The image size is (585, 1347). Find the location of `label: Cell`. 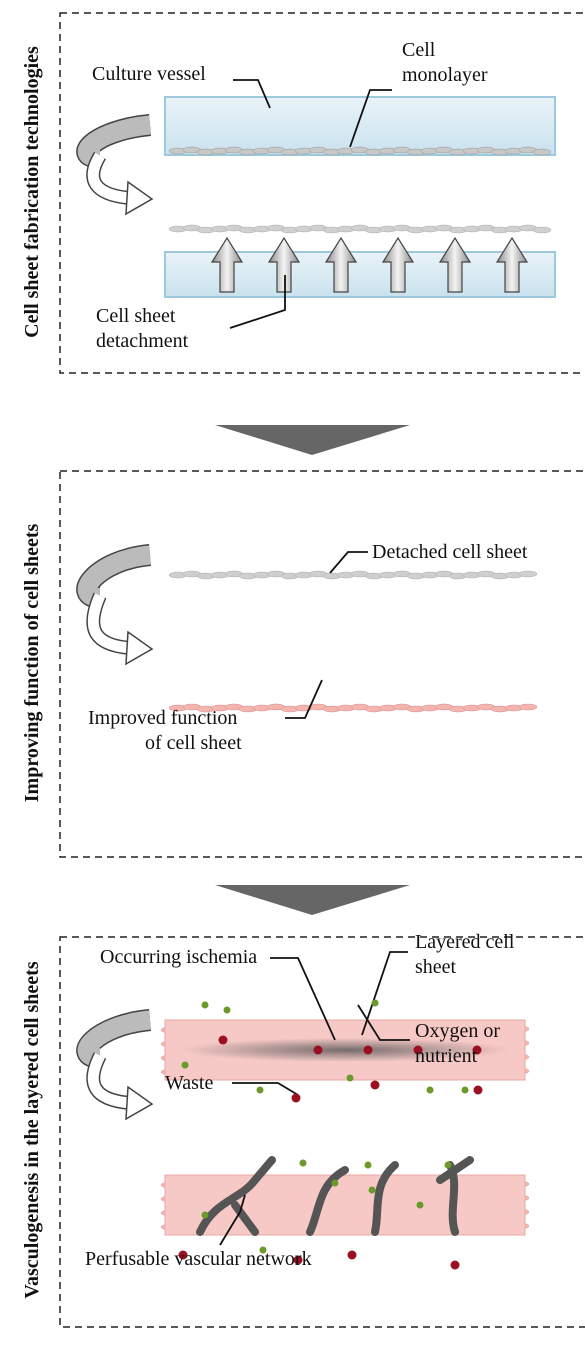

label: Cell is located at coordinates (419, 50).